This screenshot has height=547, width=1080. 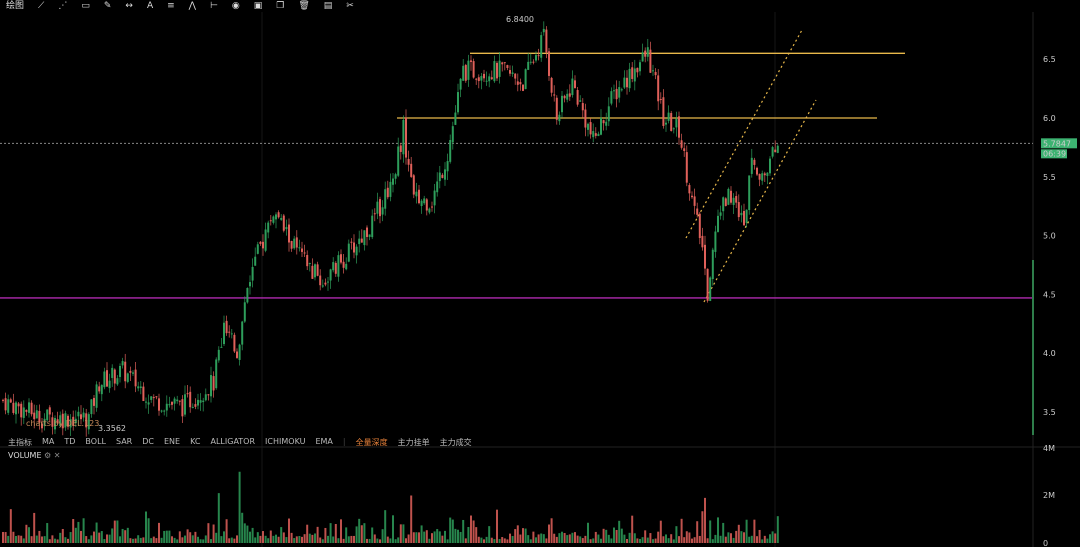 What do you see at coordinates (324, 441) in the screenshot?
I see `indicator-ema: EMA` at bounding box center [324, 441].